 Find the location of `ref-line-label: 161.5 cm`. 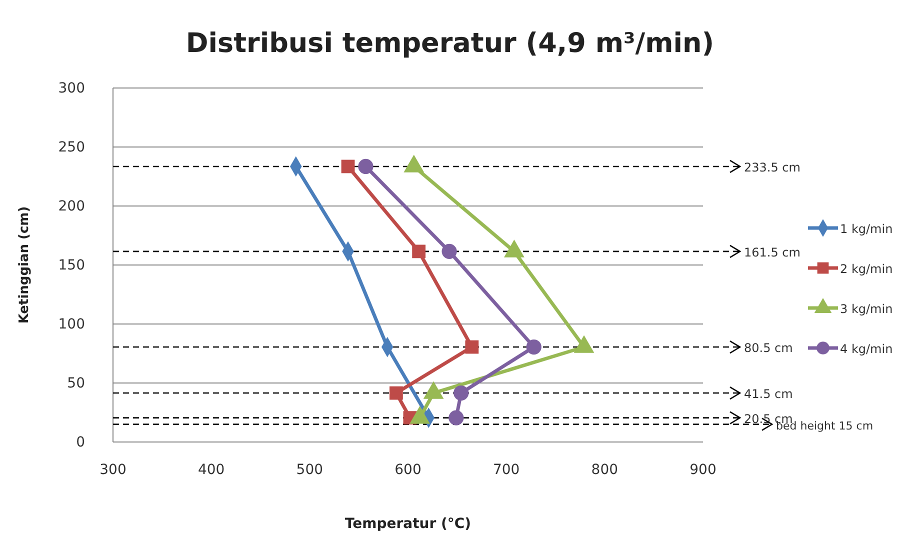

ref-line-label: 161.5 cm is located at coordinates (772, 252).